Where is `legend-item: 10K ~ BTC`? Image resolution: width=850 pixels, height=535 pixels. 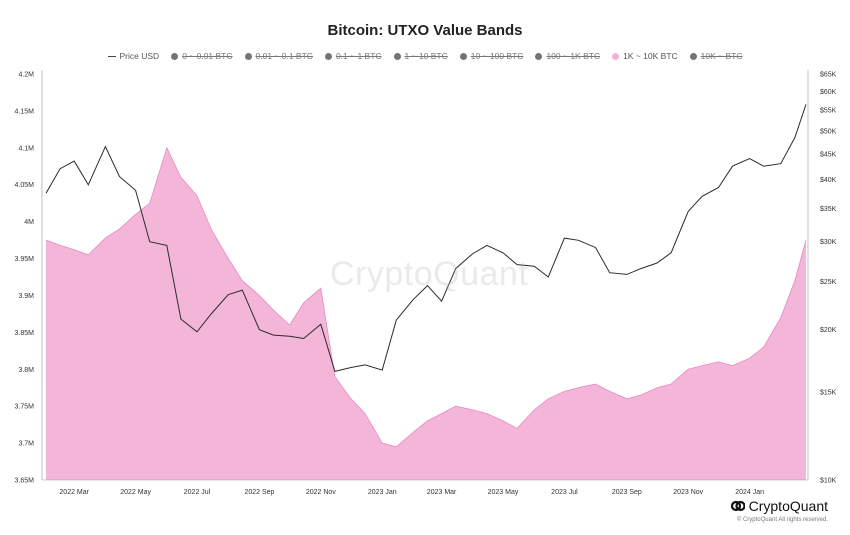 legend-item: 10K ~ BTC is located at coordinates (716, 56).